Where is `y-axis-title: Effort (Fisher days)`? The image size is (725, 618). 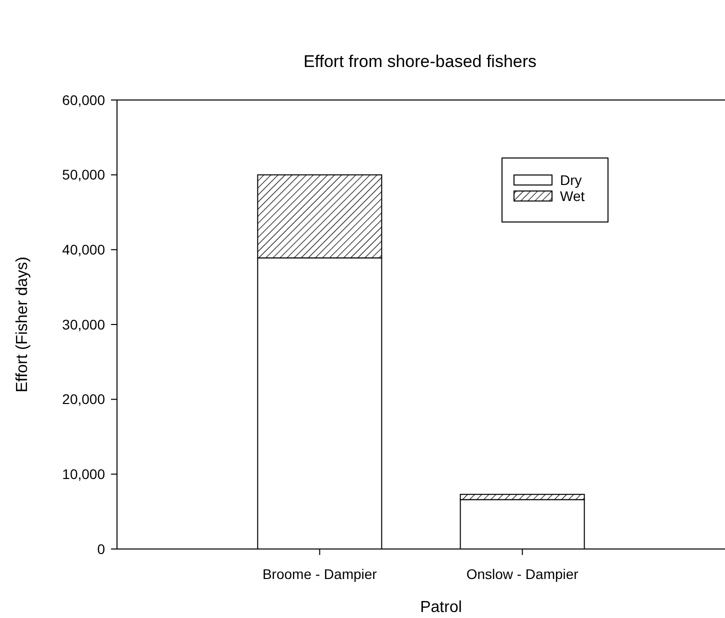 y-axis-title: Effort (Fisher days) is located at coordinates (22, 324).